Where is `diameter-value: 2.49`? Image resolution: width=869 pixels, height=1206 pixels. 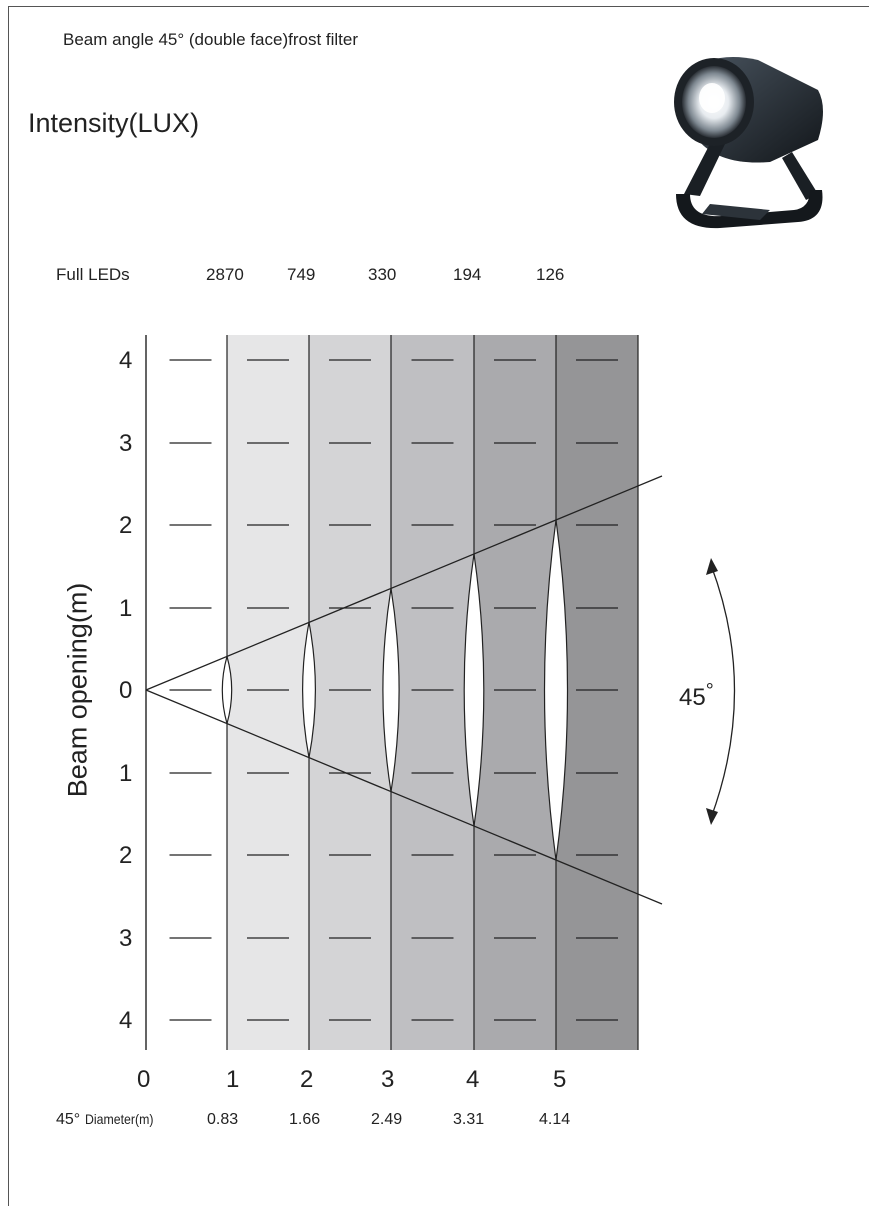 diameter-value: 2.49 is located at coordinates (386, 1120).